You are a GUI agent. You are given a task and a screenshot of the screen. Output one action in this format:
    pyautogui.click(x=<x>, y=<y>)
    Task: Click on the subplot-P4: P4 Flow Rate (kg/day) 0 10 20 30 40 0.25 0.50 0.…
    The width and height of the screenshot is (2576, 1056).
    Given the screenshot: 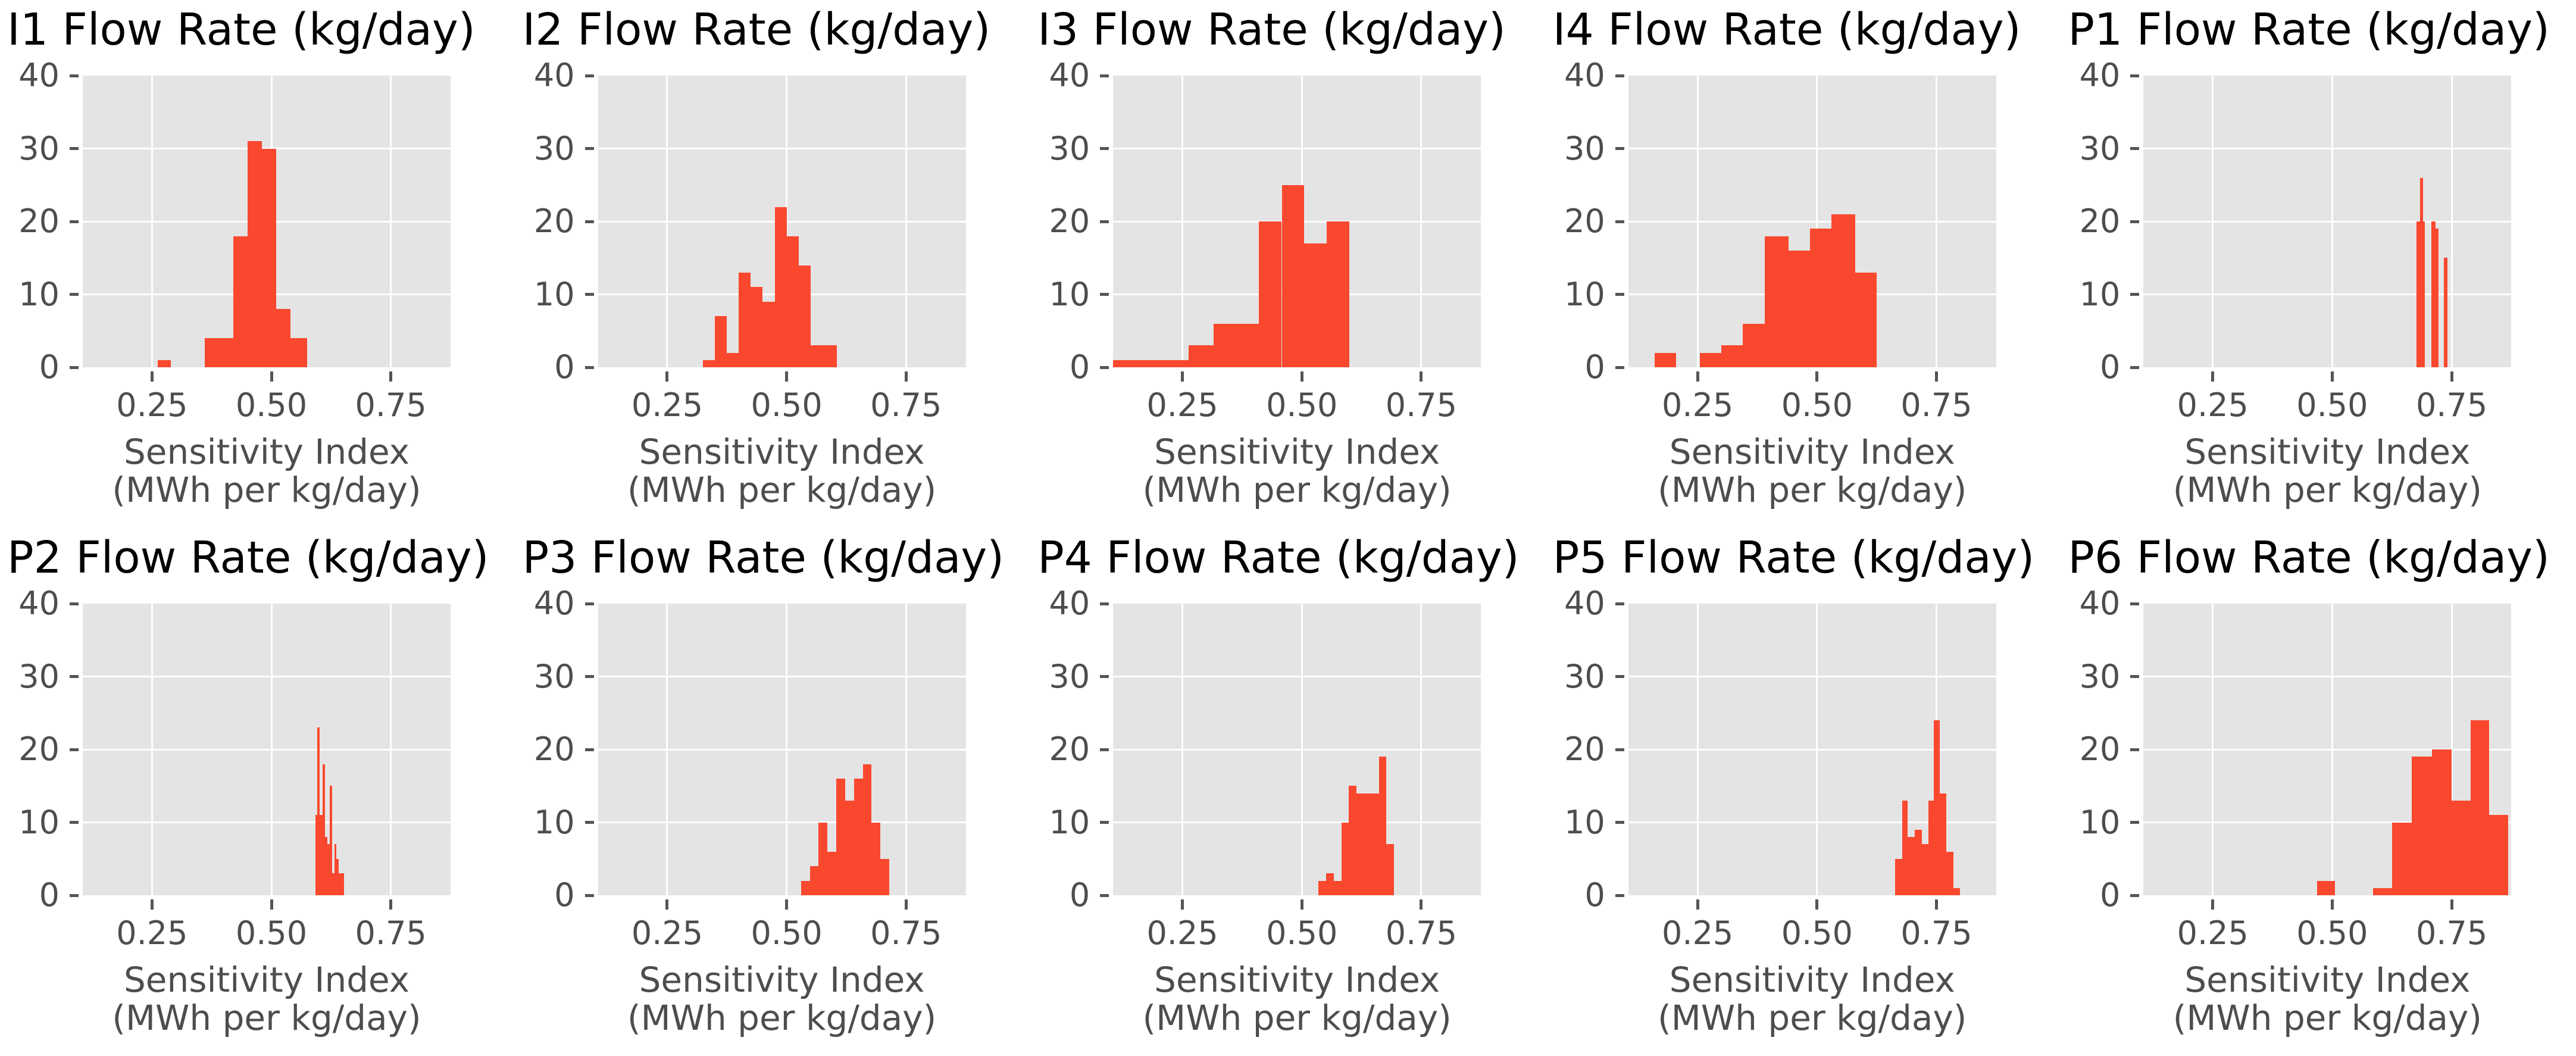 What is the action you would take?
    pyautogui.click(x=1288, y=792)
    